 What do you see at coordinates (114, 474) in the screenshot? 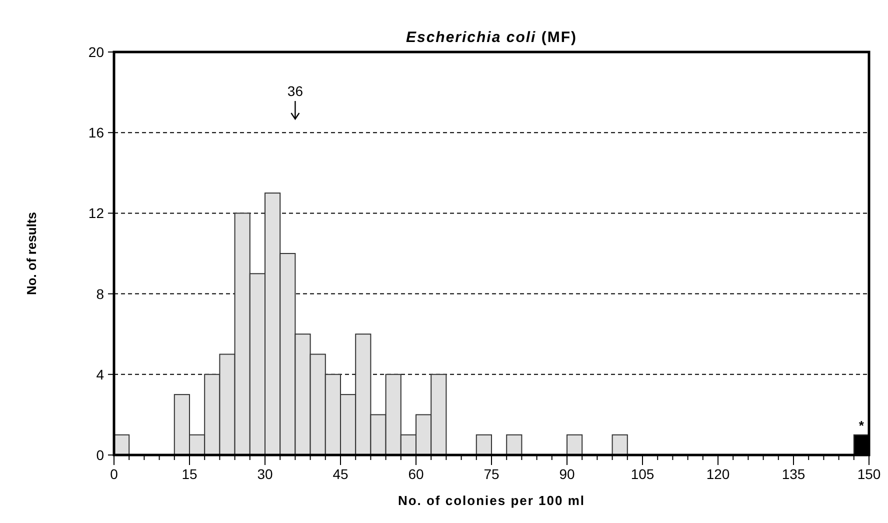
I see `x-tick-label: 0` at bounding box center [114, 474].